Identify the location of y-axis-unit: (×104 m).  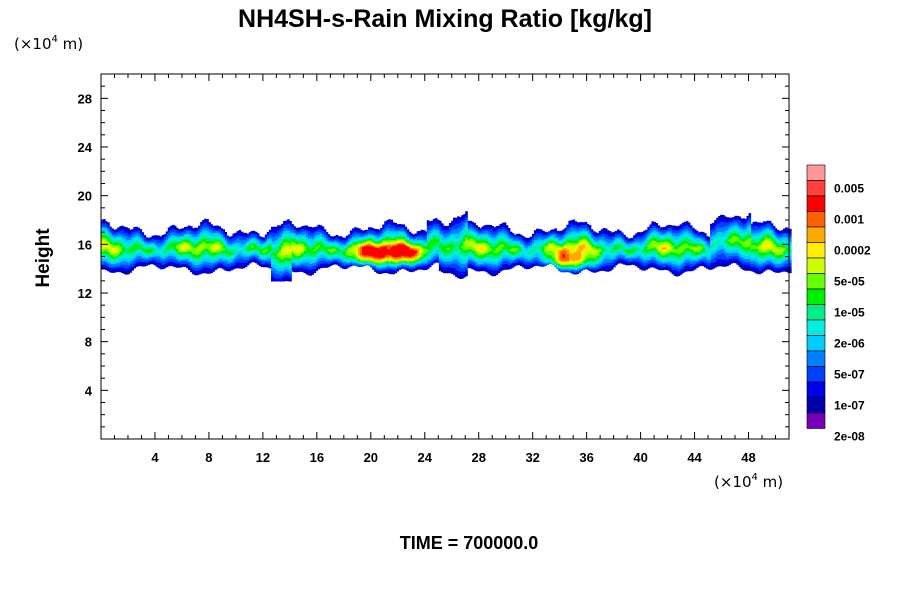
(48, 43).